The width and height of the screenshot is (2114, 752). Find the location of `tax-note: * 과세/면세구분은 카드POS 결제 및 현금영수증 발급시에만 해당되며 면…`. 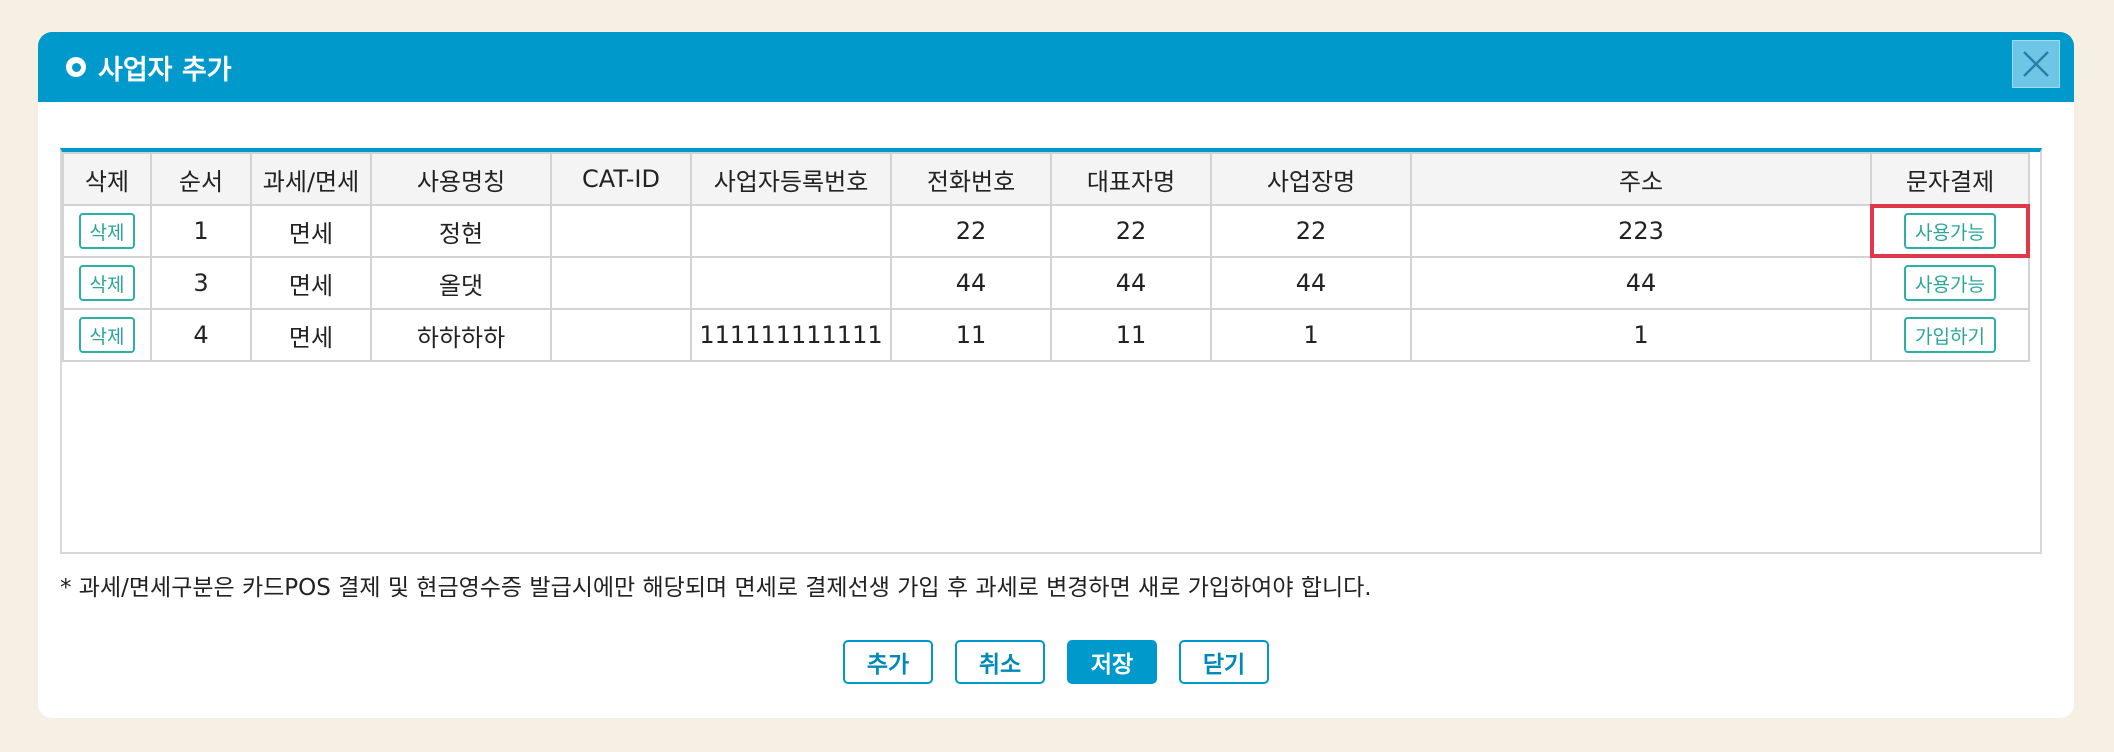

tax-note: * 과세/면세구분은 카드POS 결제 및 현금영수증 발급시에만 해당되며 면… is located at coordinates (716, 588).